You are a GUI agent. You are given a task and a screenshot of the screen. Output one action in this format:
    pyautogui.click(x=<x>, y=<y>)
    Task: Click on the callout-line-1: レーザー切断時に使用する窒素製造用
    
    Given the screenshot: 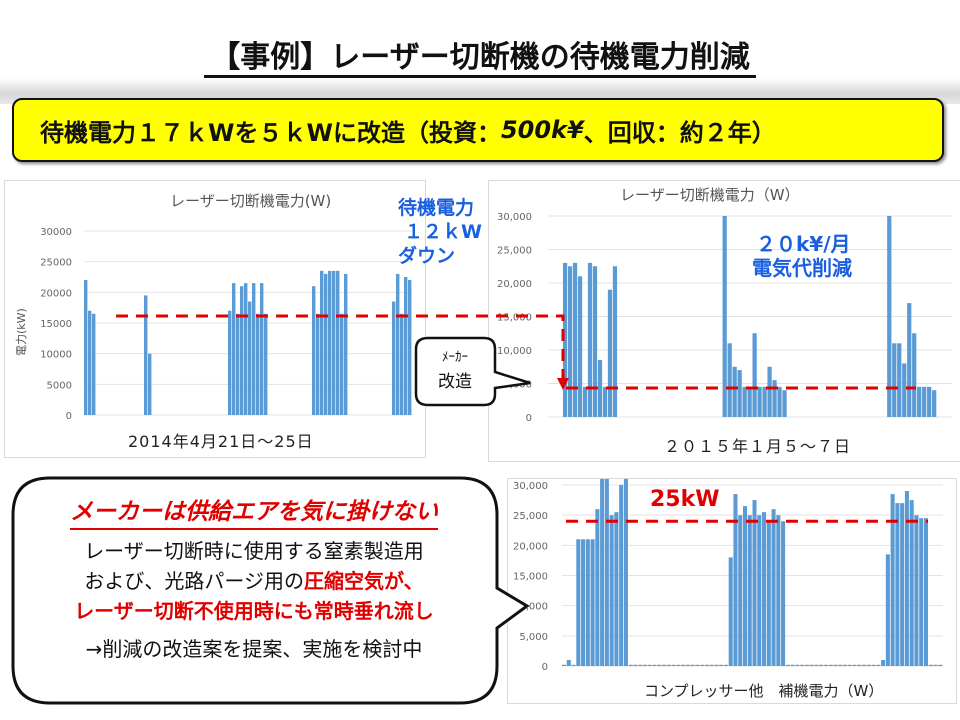 What is the action you would take?
    pyautogui.click(x=254, y=551)
    